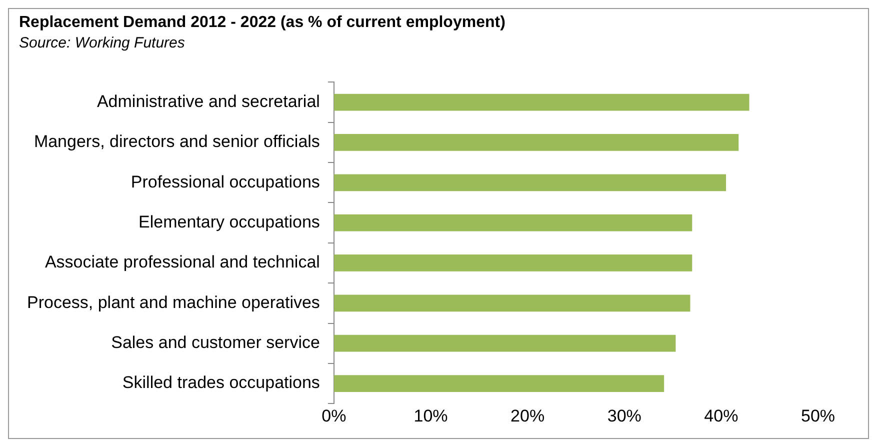  Describe the element at coordinates (431, 416) in the screenshot. I see `x-tick-label: 10%` at that location.